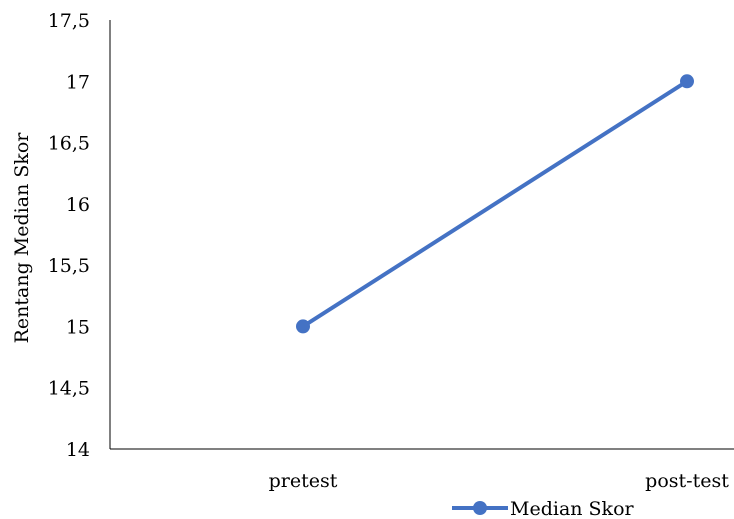 This screenshot has height=519, width=734. What do you see at coordinates (78, 327) in the screenshot?
I see `y-tick-label: 15` at bounding box center [78, 327].